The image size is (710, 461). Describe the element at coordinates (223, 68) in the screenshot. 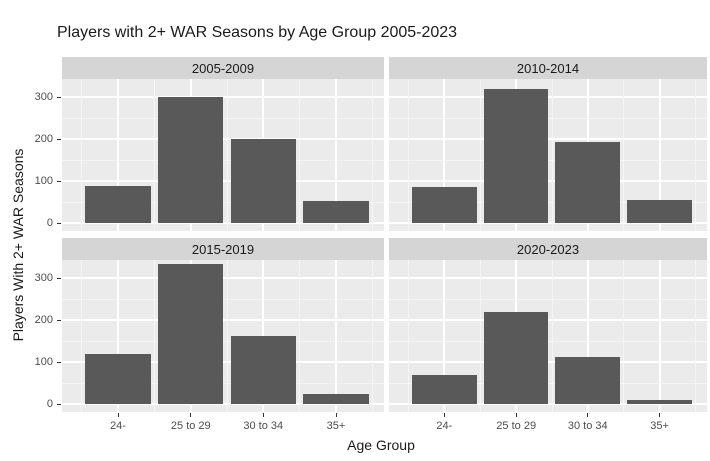

I see `facet-strip: 2005-2009` at that location.